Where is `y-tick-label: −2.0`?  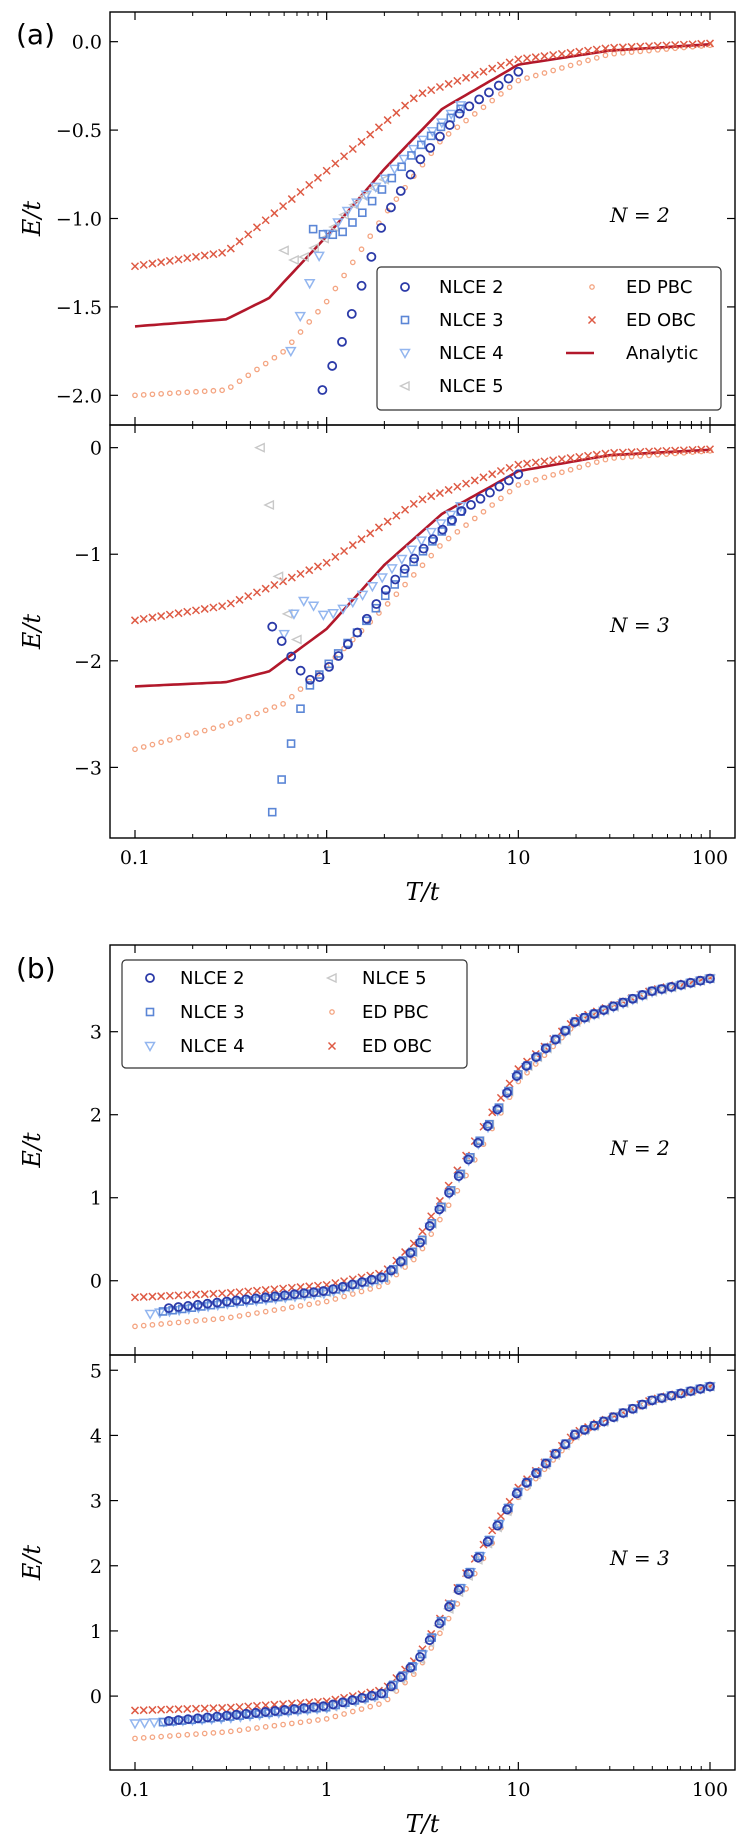
y-tick-label: −2.0 is located at coordinates (79, 396).